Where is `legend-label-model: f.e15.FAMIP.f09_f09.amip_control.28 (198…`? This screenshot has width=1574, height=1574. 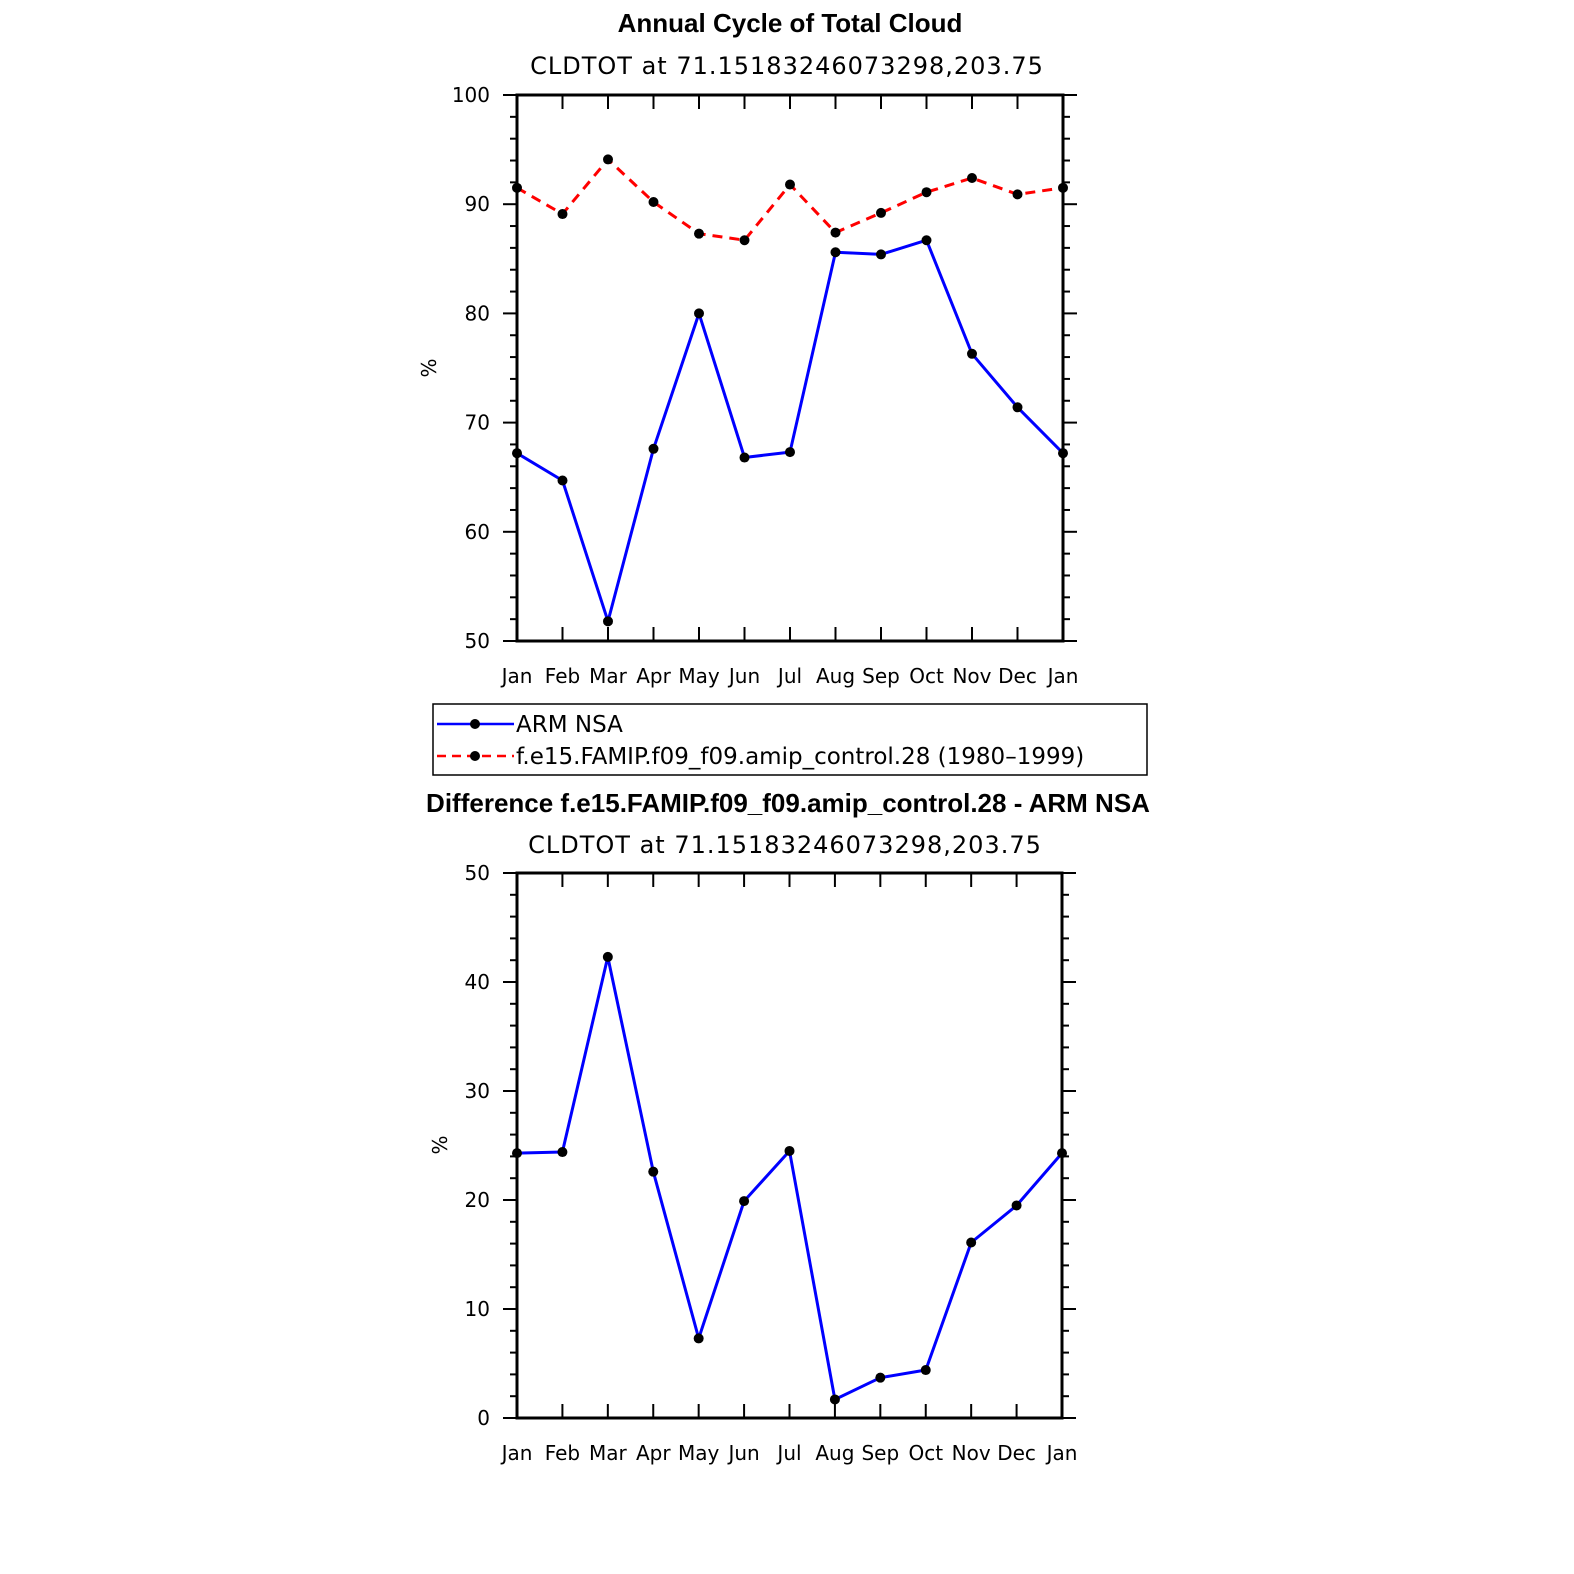
legend-label-model: f.e15.FAMIP.f09_f09.amip_control.28 (198… is located at coordinates (800, 757).